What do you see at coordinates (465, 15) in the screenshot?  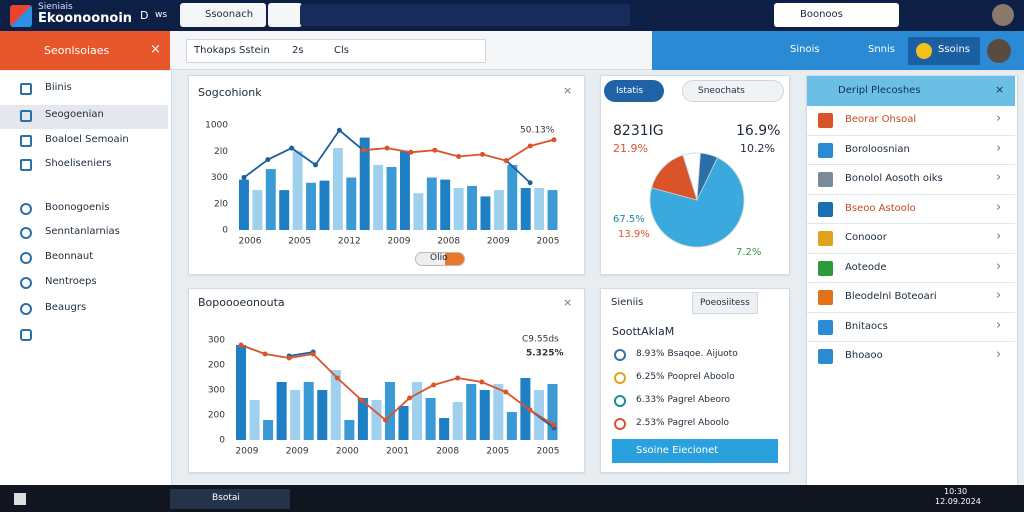 I see `address-bar` at bounding box center [465, 15].